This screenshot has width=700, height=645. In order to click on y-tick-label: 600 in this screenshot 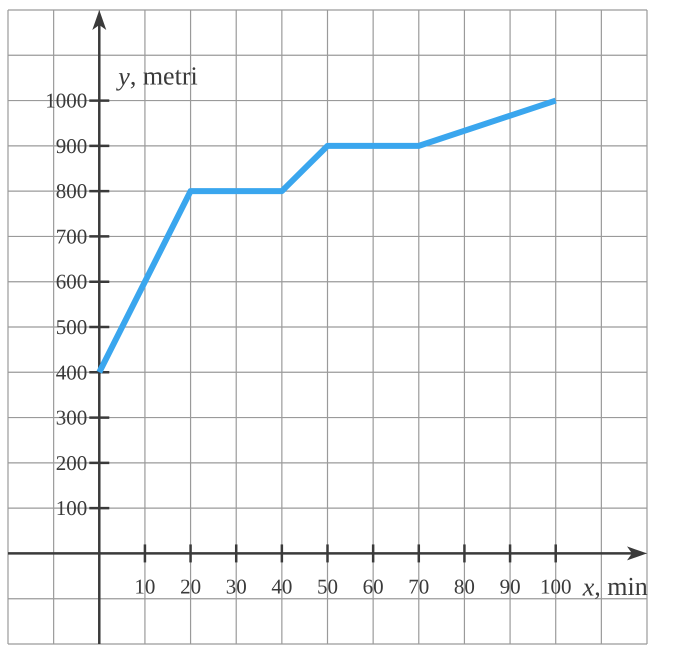, I will do `click(72, 282)`.